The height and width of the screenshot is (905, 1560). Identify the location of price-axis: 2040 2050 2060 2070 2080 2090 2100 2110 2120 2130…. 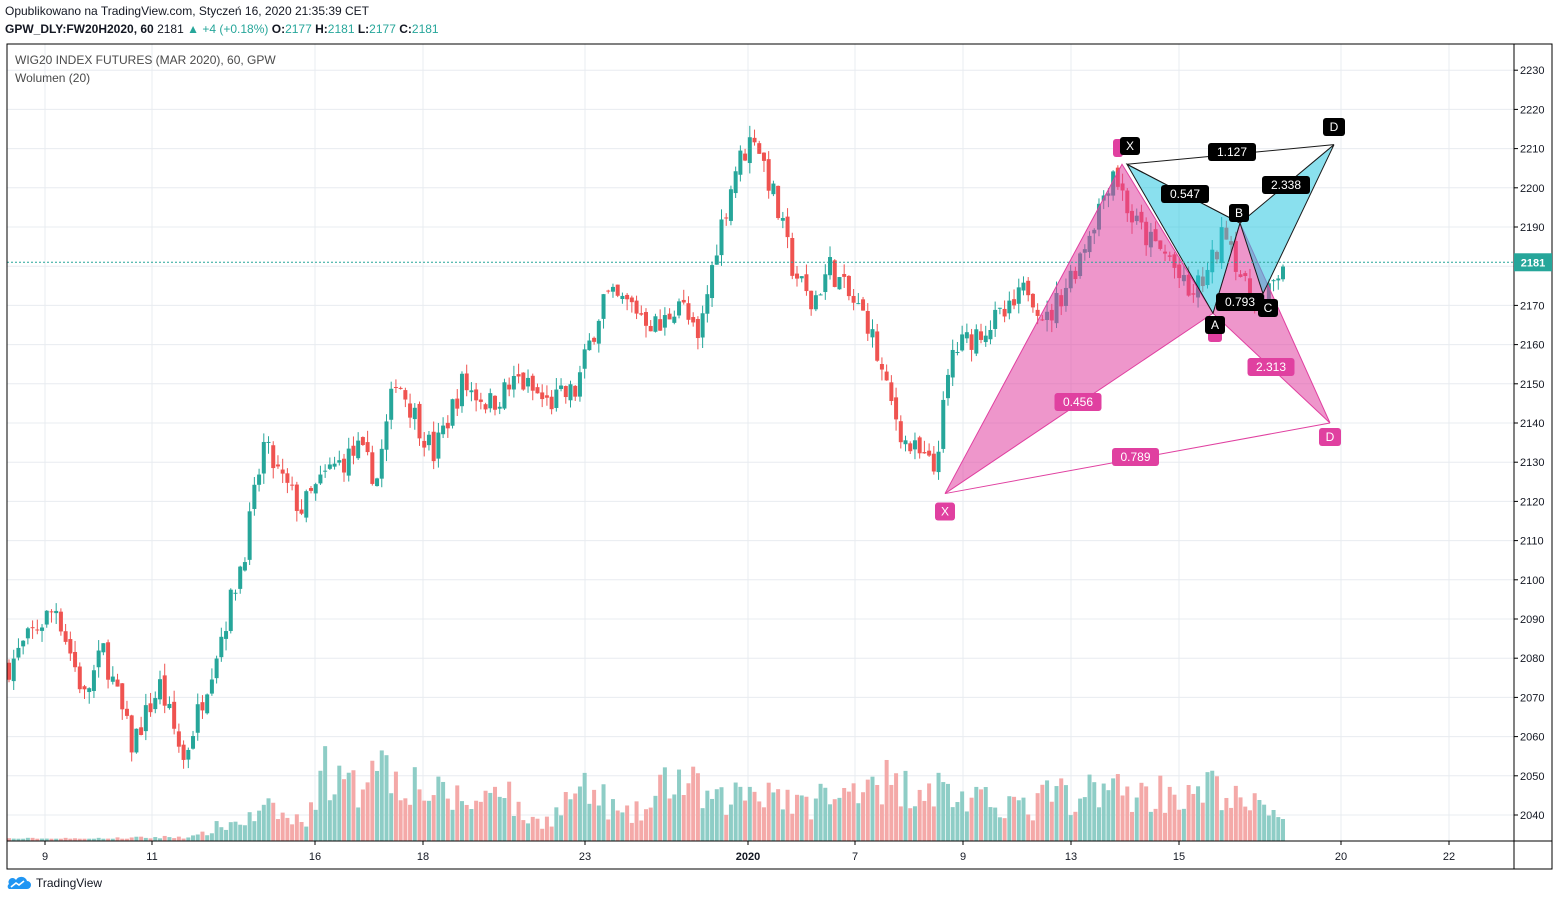
(1529, 443).